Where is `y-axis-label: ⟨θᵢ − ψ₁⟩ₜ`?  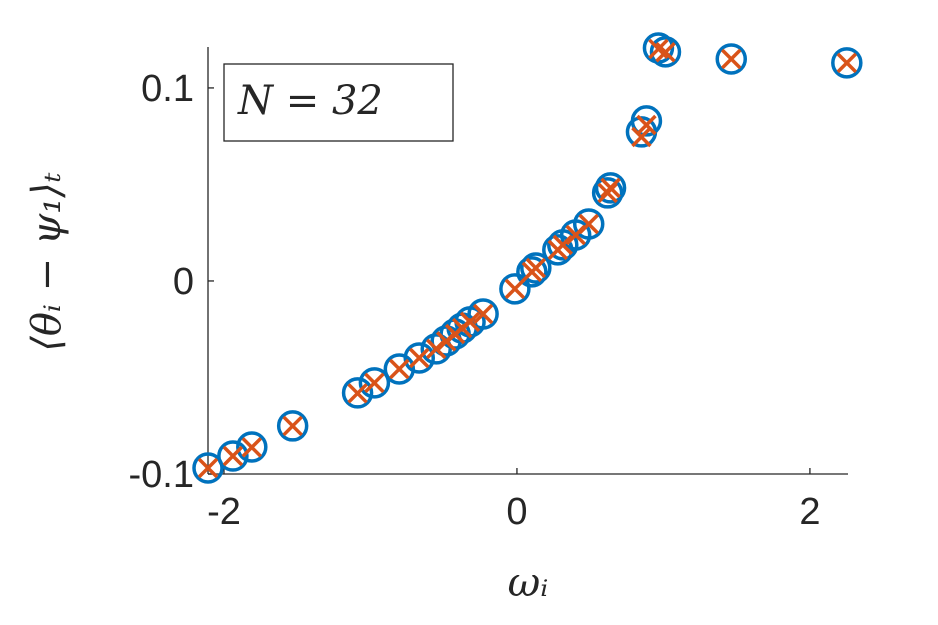 y-axis-label: ⟨θᵢ − ψ₁⟩ₜ is located at coordinates (47, 262).